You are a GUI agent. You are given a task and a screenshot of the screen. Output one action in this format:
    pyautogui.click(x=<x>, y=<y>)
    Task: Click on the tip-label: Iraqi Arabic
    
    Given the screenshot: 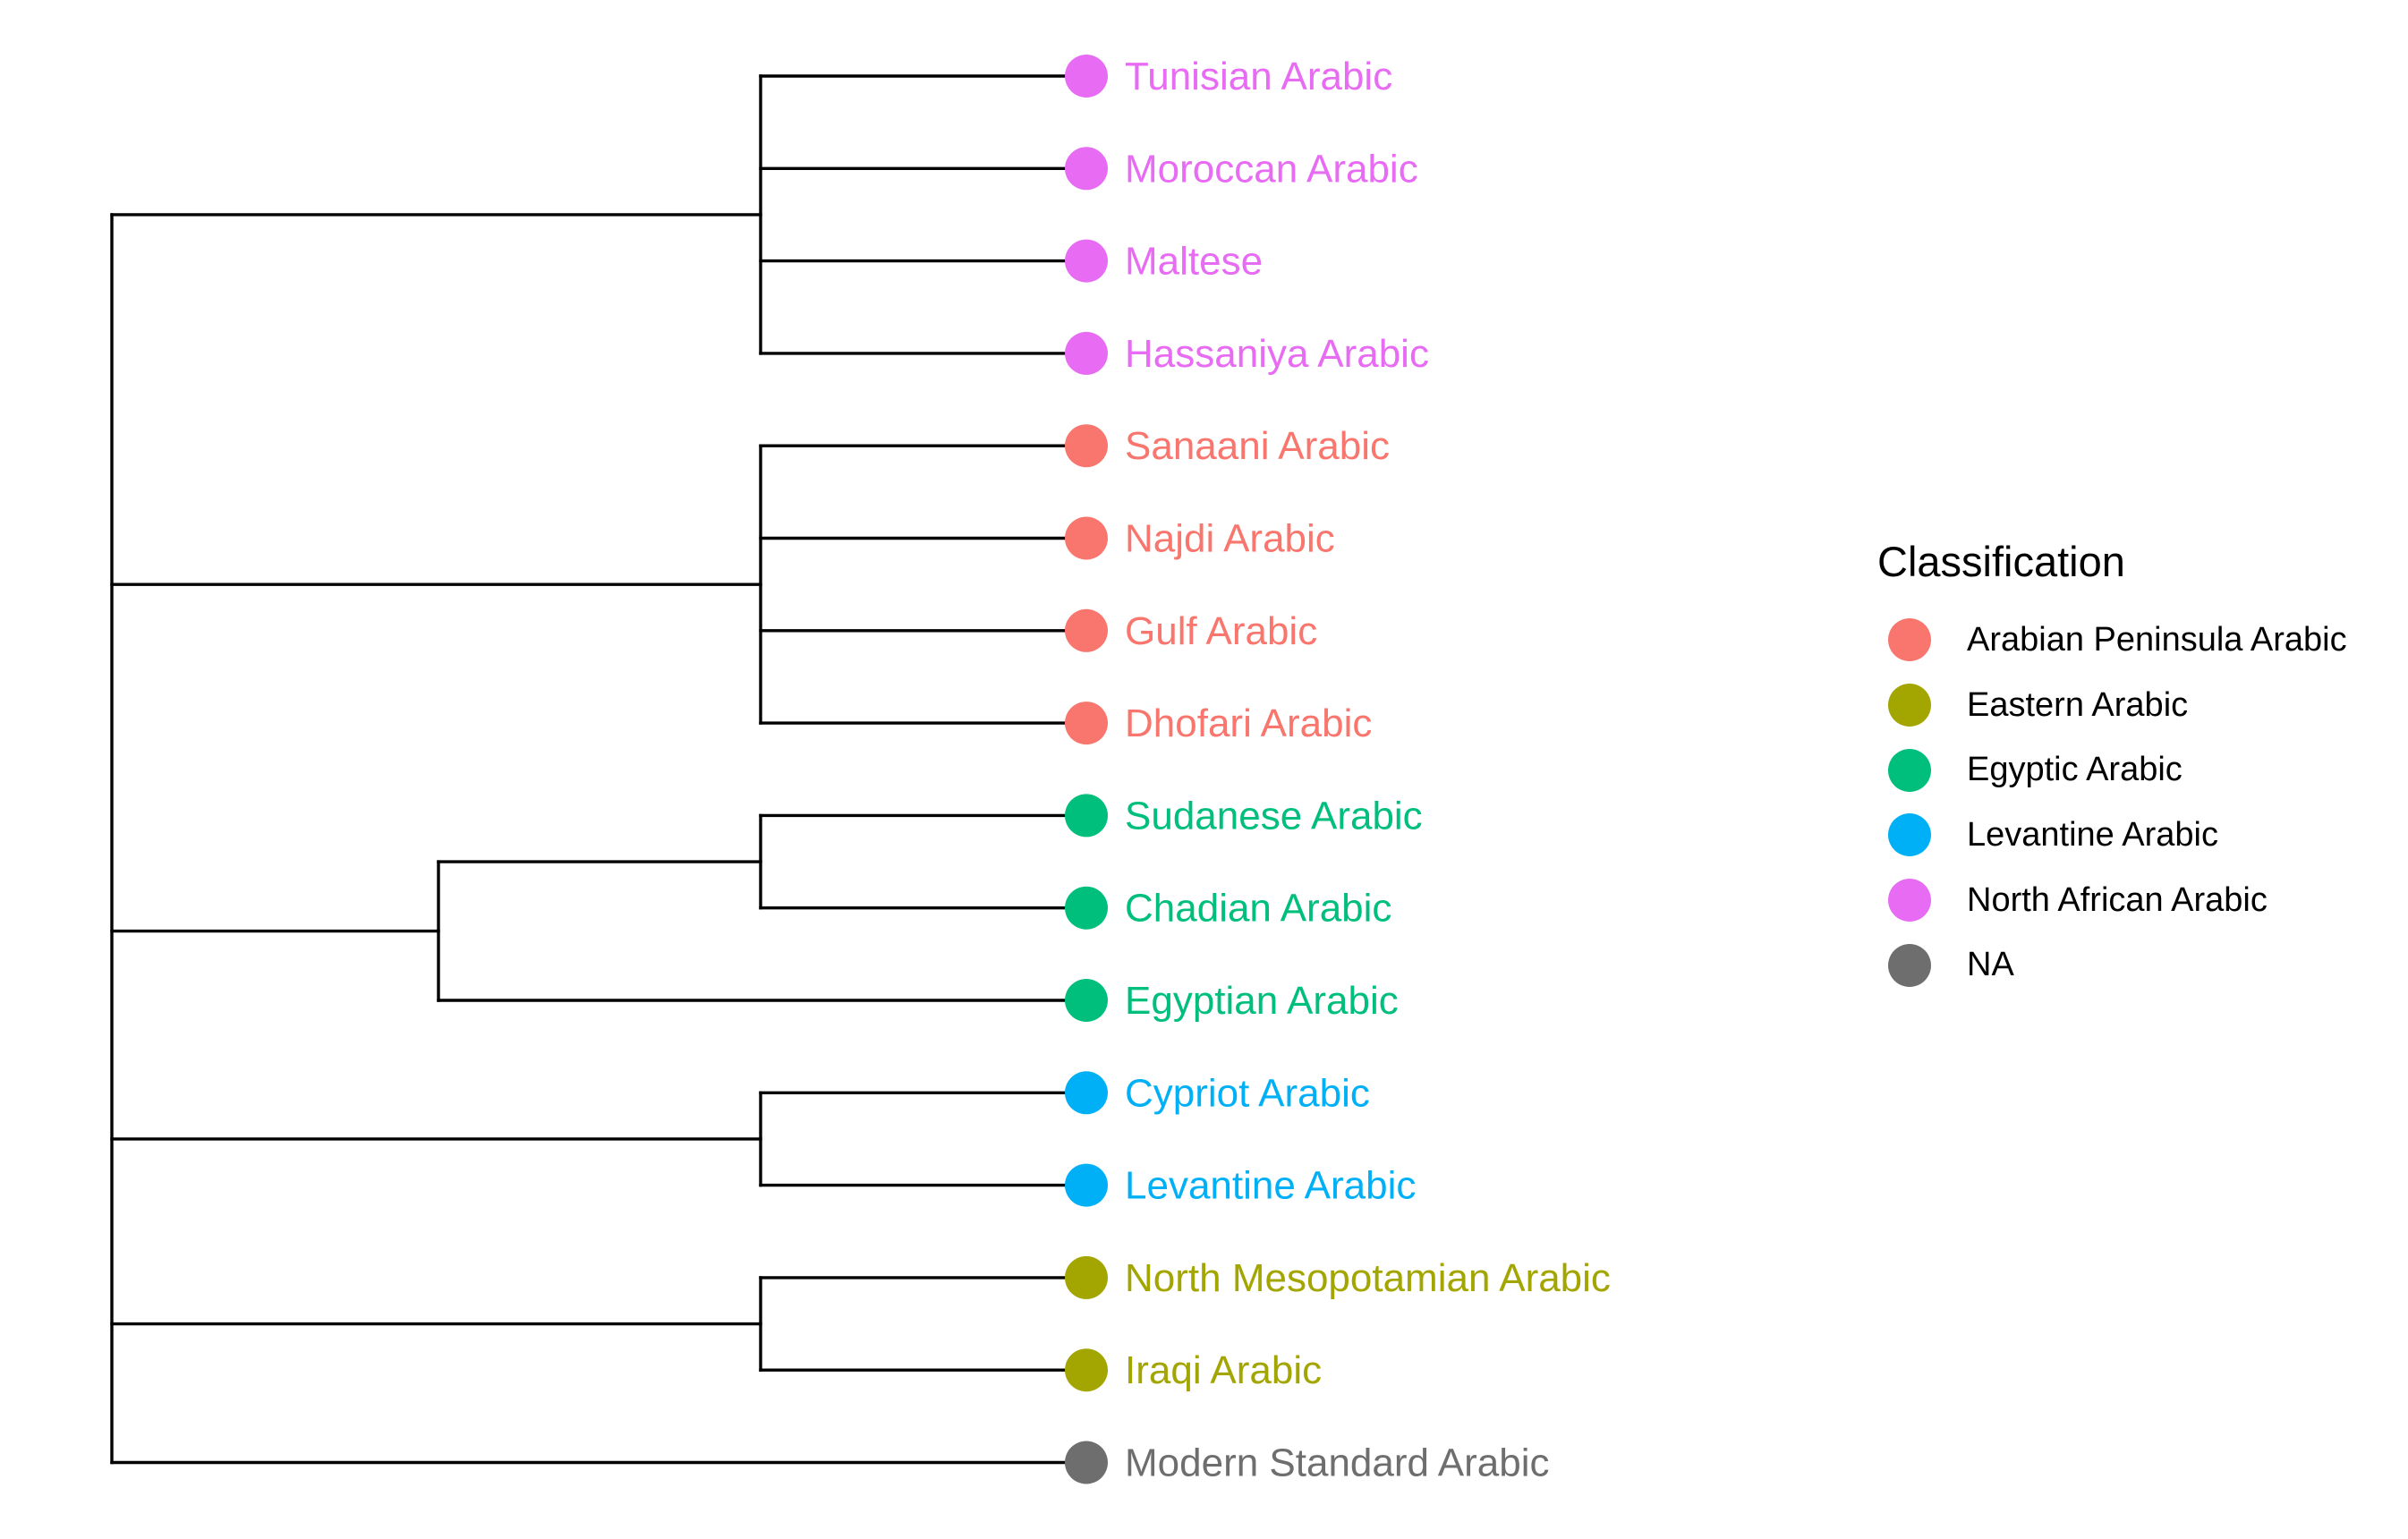 What is the action you would take?
    pyautogui.click(x=1223, y=1370)
    